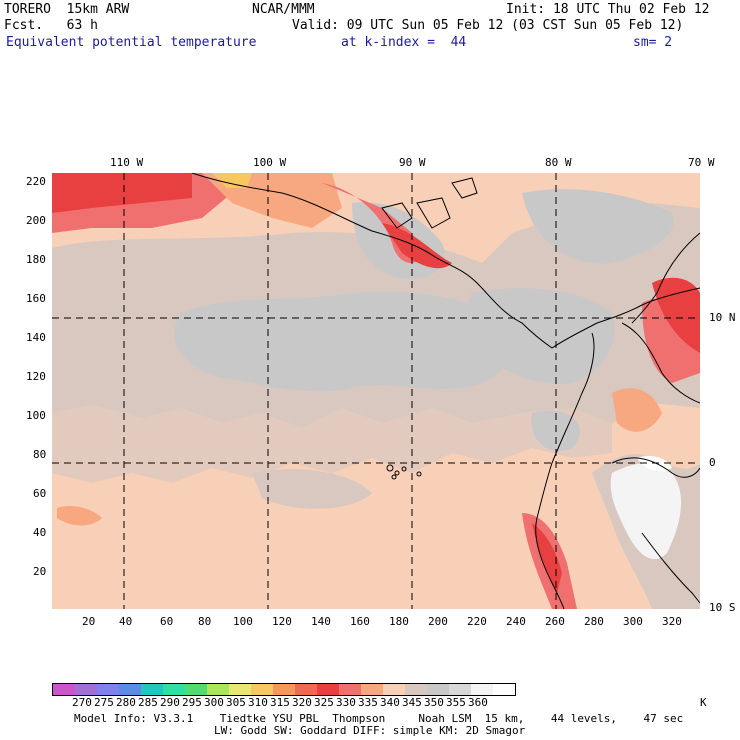 The height and width of the screenshot is (740, 740). I want to click on grid-y-140: 140, so click(36, 337).